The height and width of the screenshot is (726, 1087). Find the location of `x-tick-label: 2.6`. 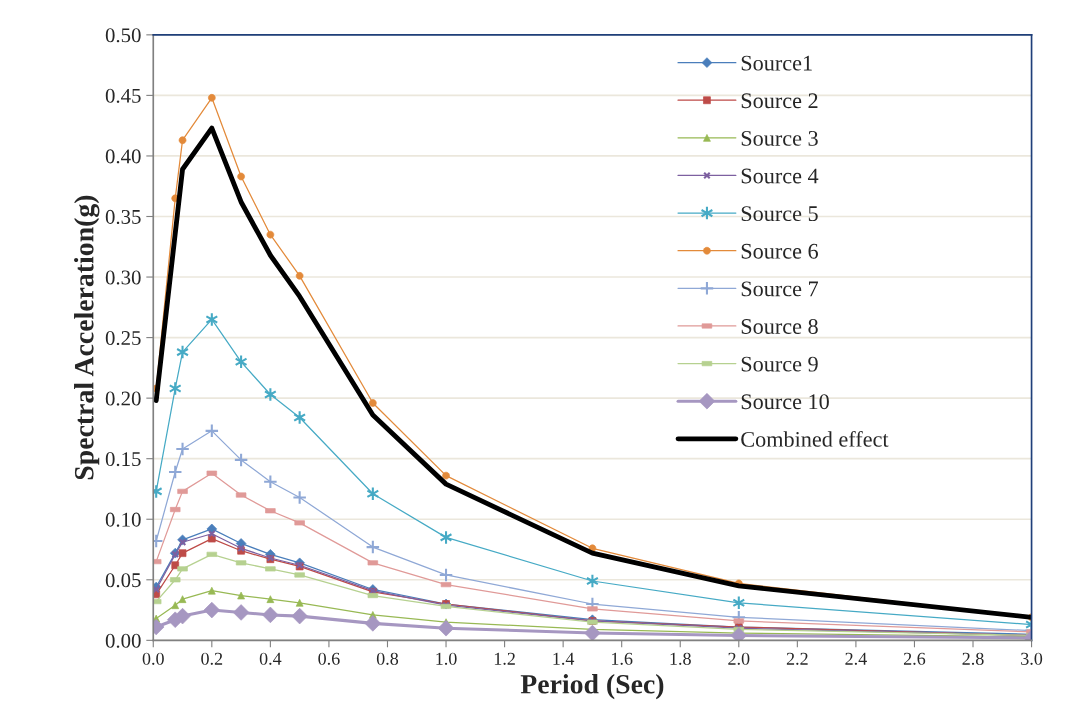

x-tick-label: 2.6 is located at coordinates (914, 658).